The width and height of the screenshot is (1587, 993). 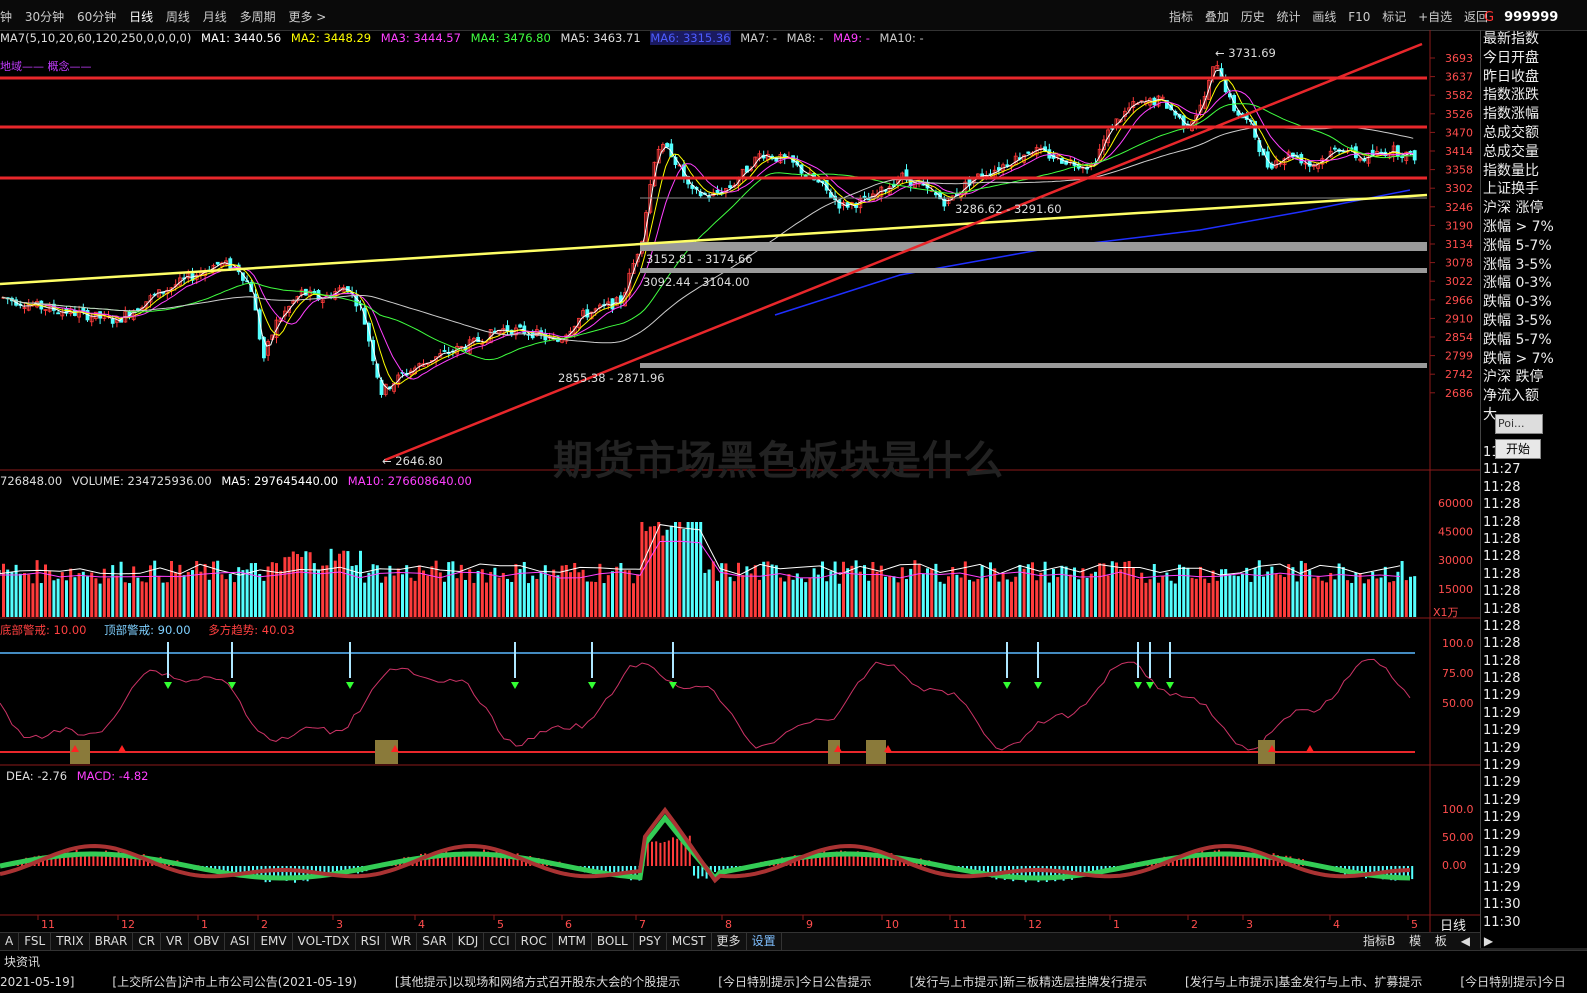 I want to click on indicator-tab-rsi: RSI, so click(x=371, y=941).